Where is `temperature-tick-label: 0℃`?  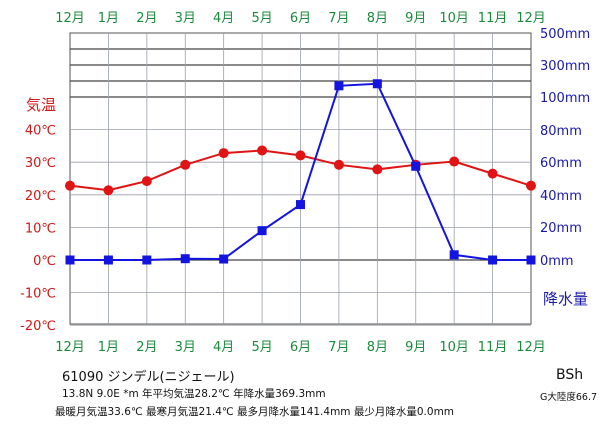 temperature-tick-label: 0℃ is located at coordinates (44, 261).